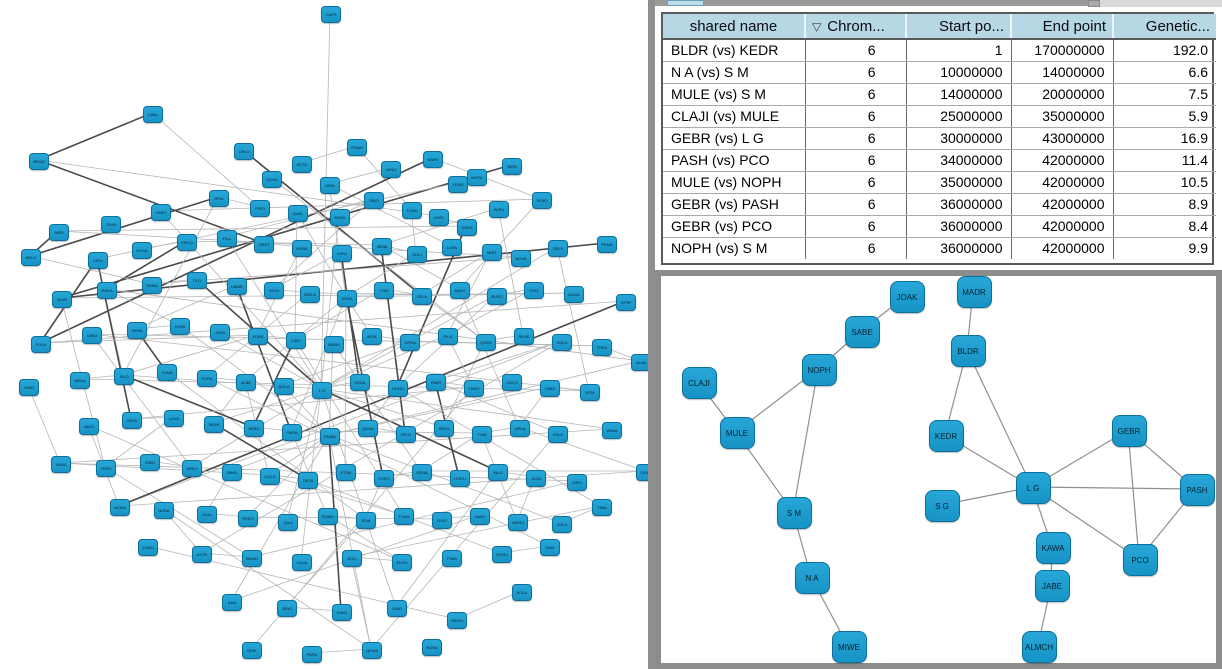 Image resolution: width=1222 pixels, height=669 pixels. Describe the element at coordinates (436, 382) in the screenshot. I see `network-node: EMIR` at that location.